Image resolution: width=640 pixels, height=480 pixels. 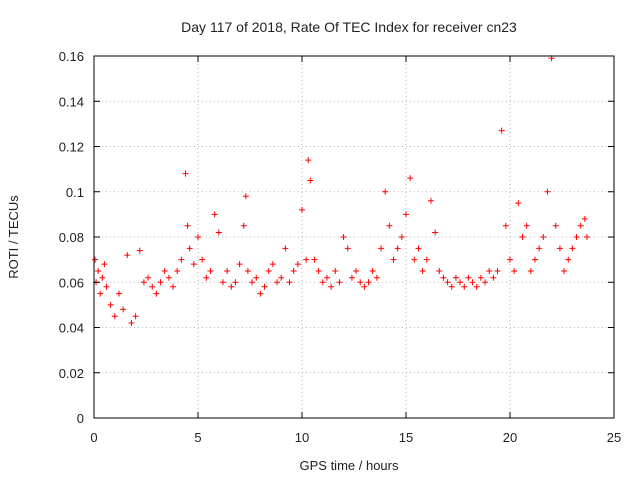 What do you see at coordinates (71, 101) in the screenshot?
I see `y-tick-label: 0.14` at bounding box center [71, 101].